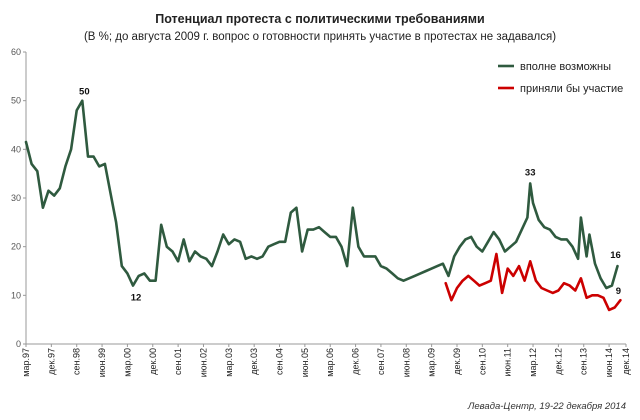  Describe the element at coordinates (546, 406) in the screenshot. I see `source-note: Левада-Центр, 19-22 декабря 2014` at that location.